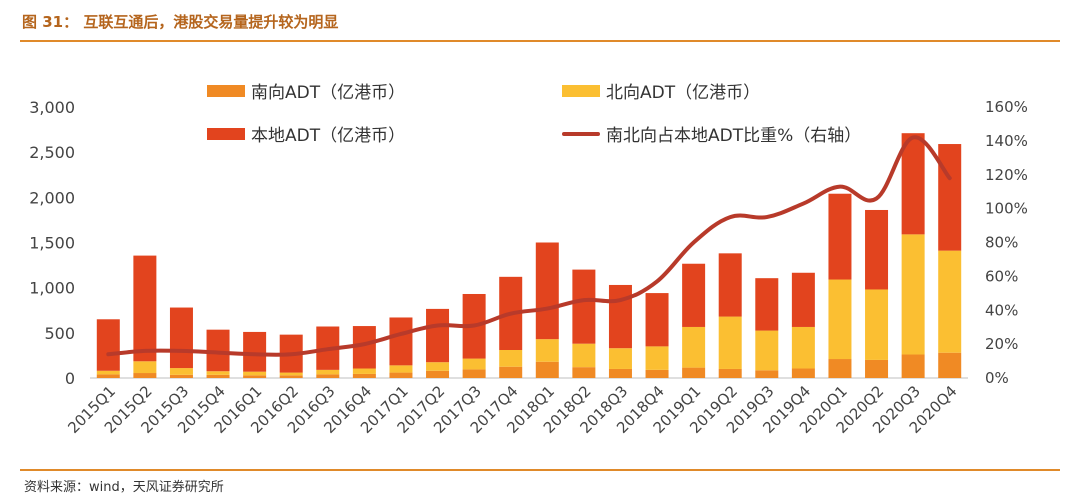 Image resolution: width=1080 pixels, height=503 pixels. I want to click on source-note: 资料来源：wind，天风证券研究所, so click(124, 487).